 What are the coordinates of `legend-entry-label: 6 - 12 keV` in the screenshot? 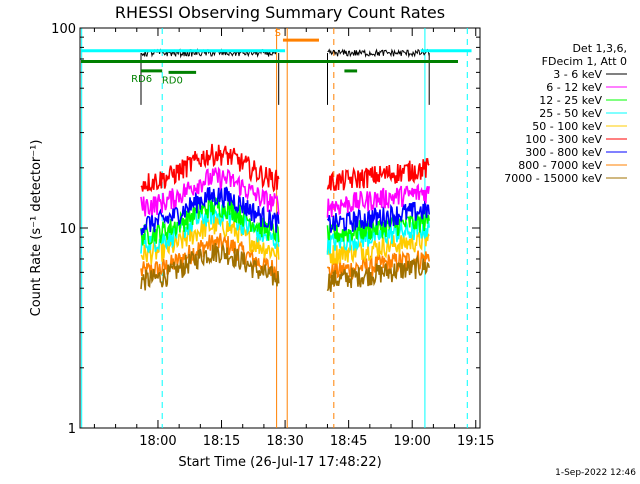 It's located at (574, 87).